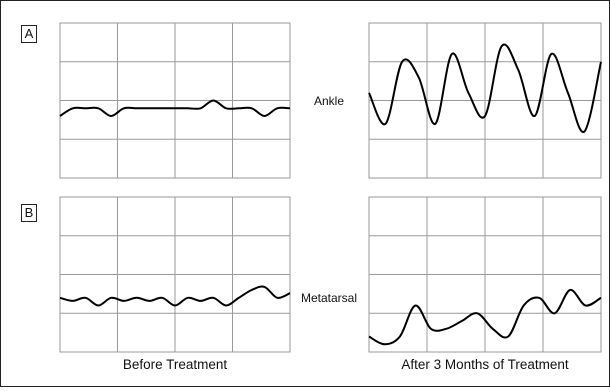 The width and height of the screenshot is (610, 392). Describe the element at coordinates (29, 213) in the screenshot. I see `panel-label-b: B` at that location.